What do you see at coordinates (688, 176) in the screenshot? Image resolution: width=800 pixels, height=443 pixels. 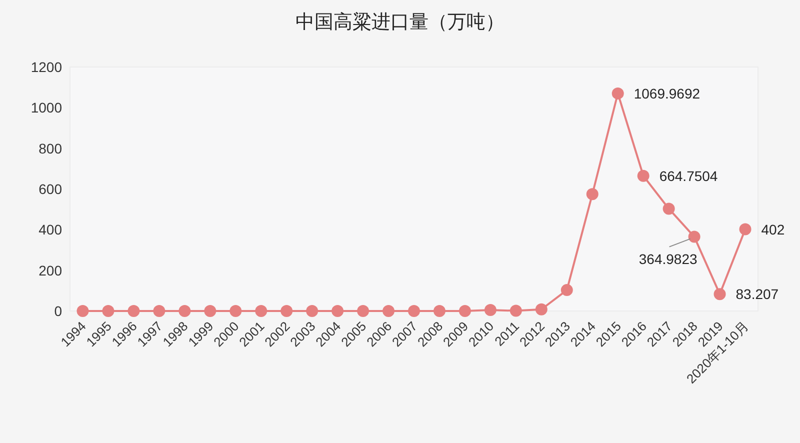 I see `data-label: 664.7504` at bounding box center [688, 176].